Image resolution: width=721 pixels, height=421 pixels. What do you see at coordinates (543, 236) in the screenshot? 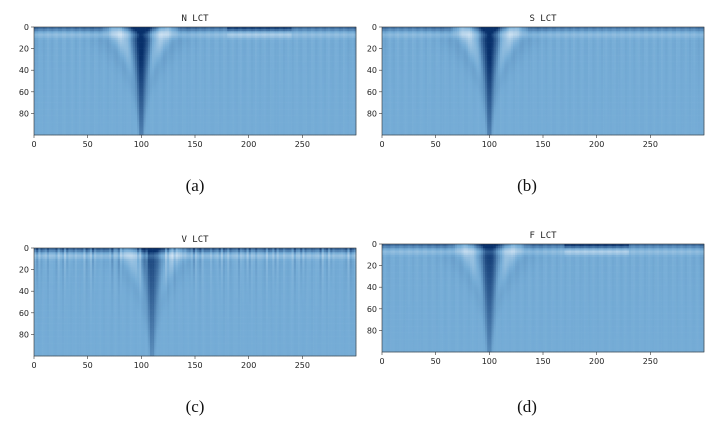
I see `panel-title: F LCT` at bounding box center [543, 236].